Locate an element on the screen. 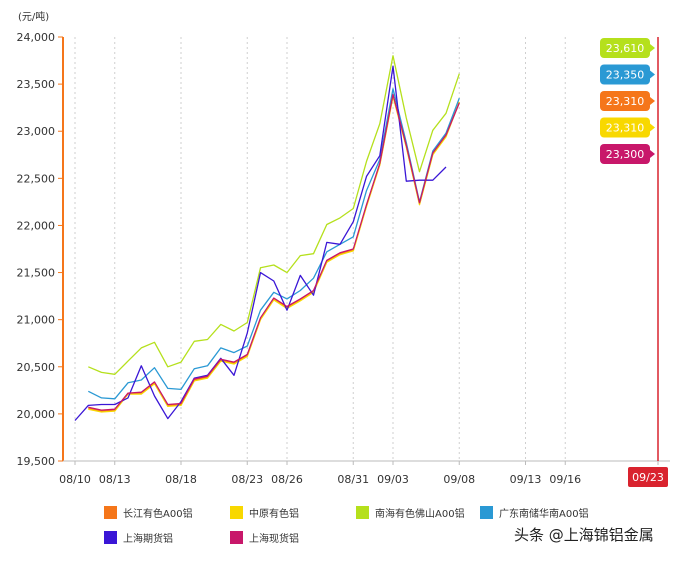 The image size is (692, 561). y-tick-label: 23,500 is located at coordinates (36, 84).